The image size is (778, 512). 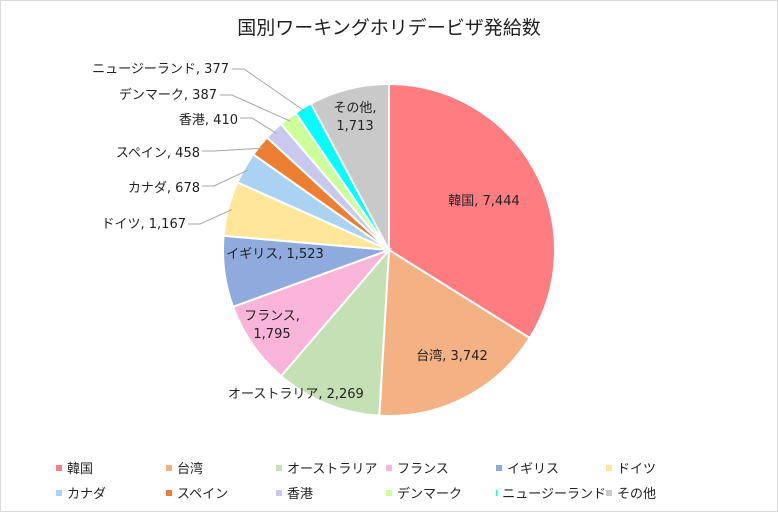 What do you see at coordinates (111, 492) in the screenshot?
I see `legend-item-6: カナダ` at bounding box center [111, 492].